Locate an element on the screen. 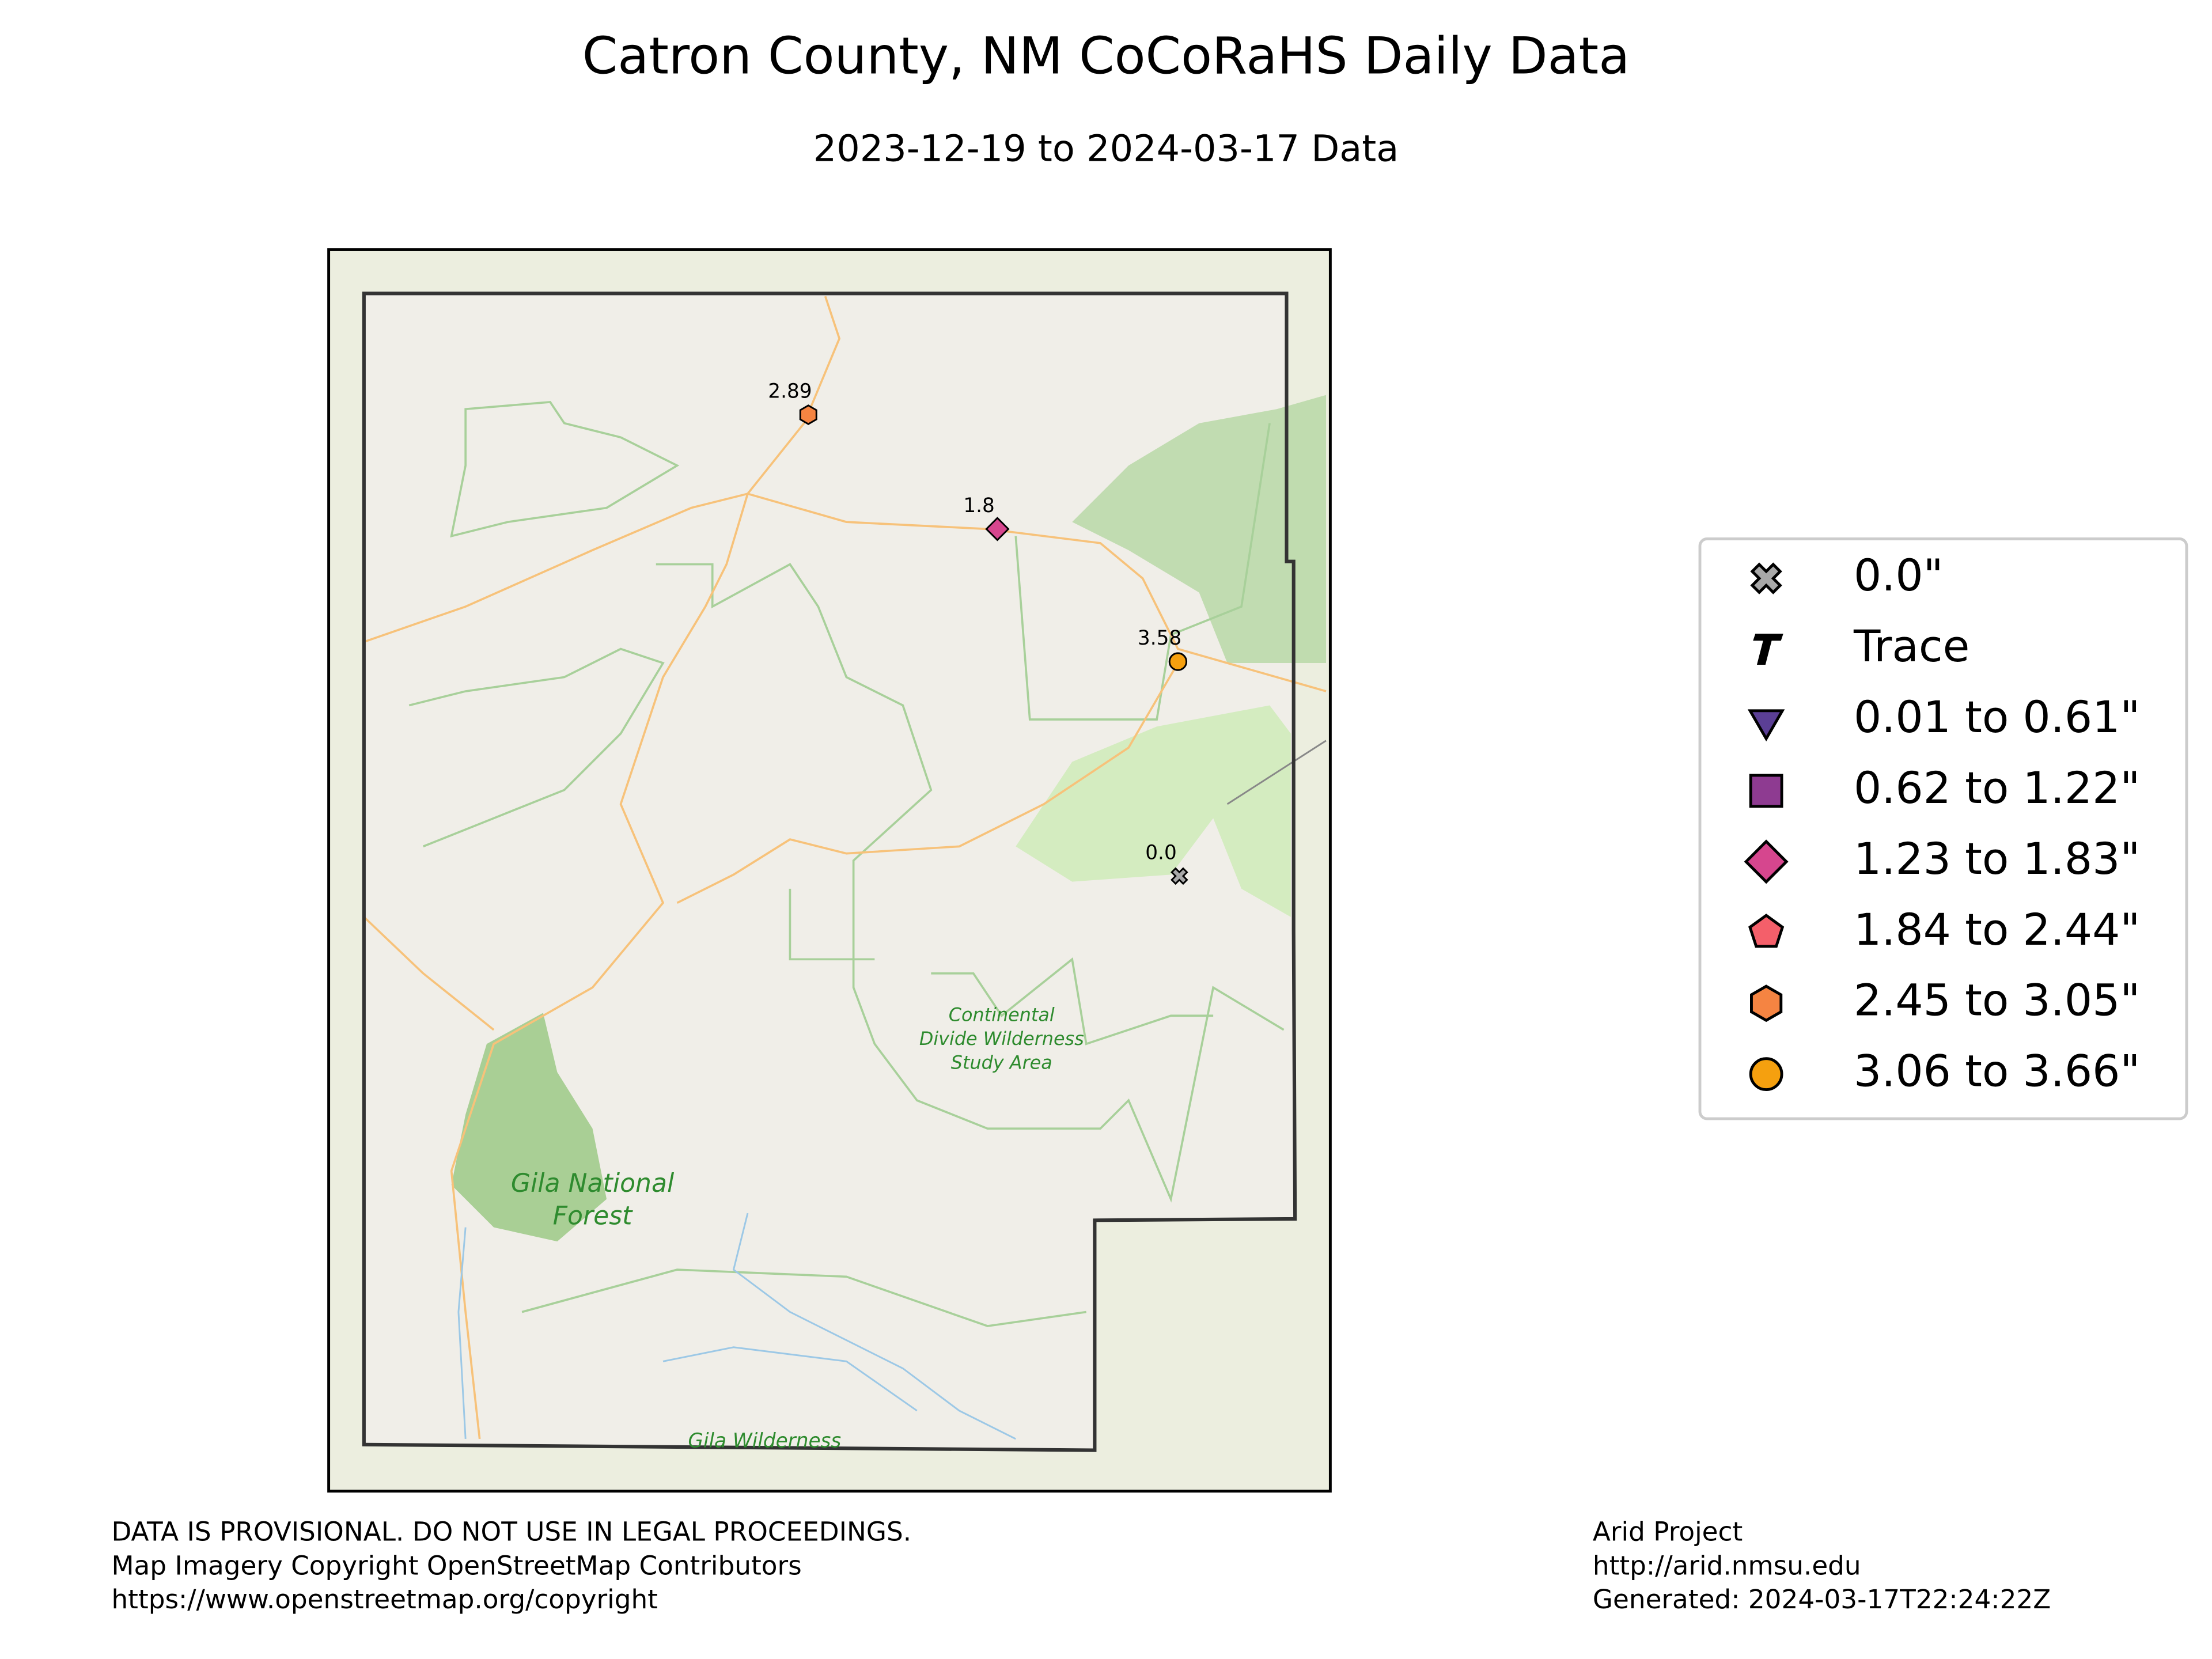 Image resolution: width=2212 pixels, height=1659 pixels. place-label: Divide Wilderness is located at coordinates (1001, 1039).